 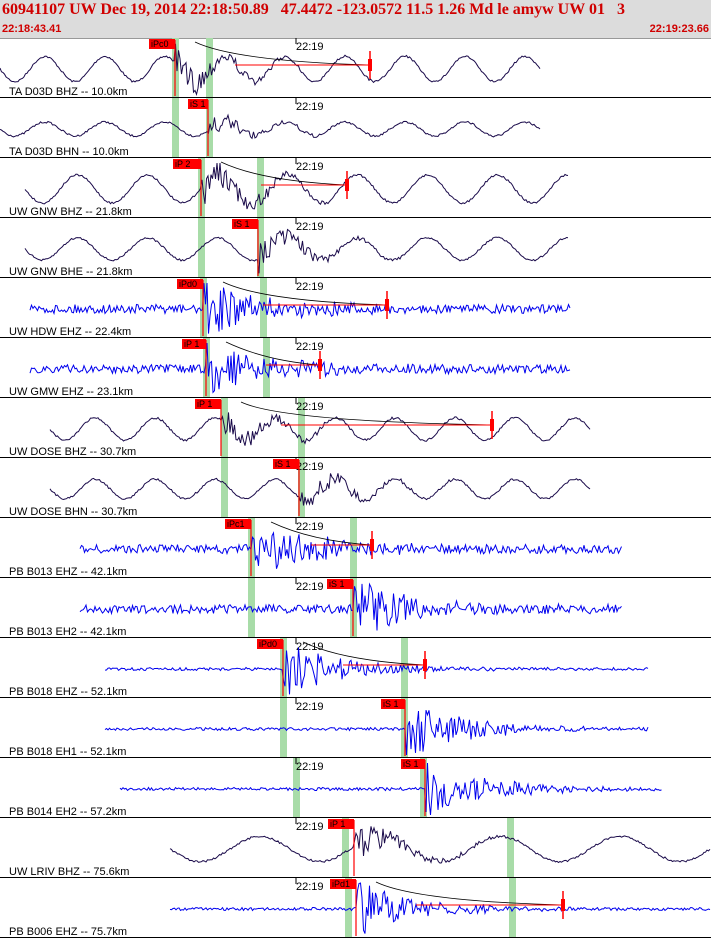 I want to click on trace-panel: 22:19 iPd0 UW HDW EHZ -- 22.4km, so click(x=355, y=308).